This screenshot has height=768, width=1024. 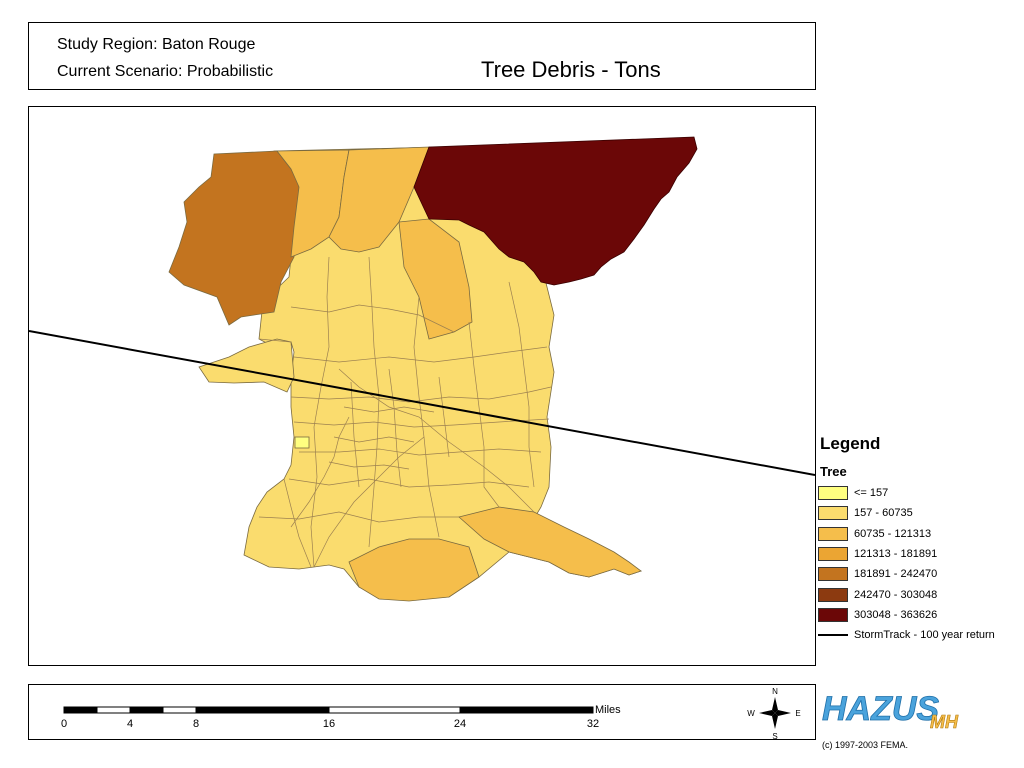 I want to click on tract-boundaries, so click(x=405, y=412).